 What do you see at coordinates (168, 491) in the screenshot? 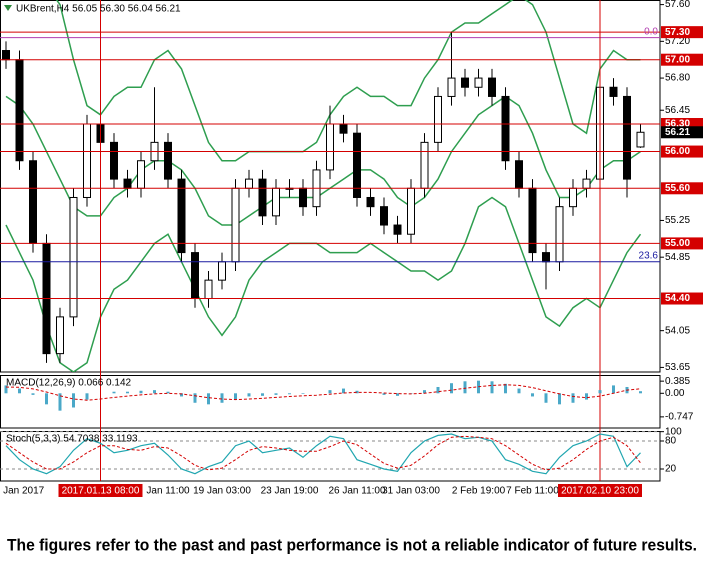
I see `x-tick-label: Jan 11:00` at bounding box center [168, 491].